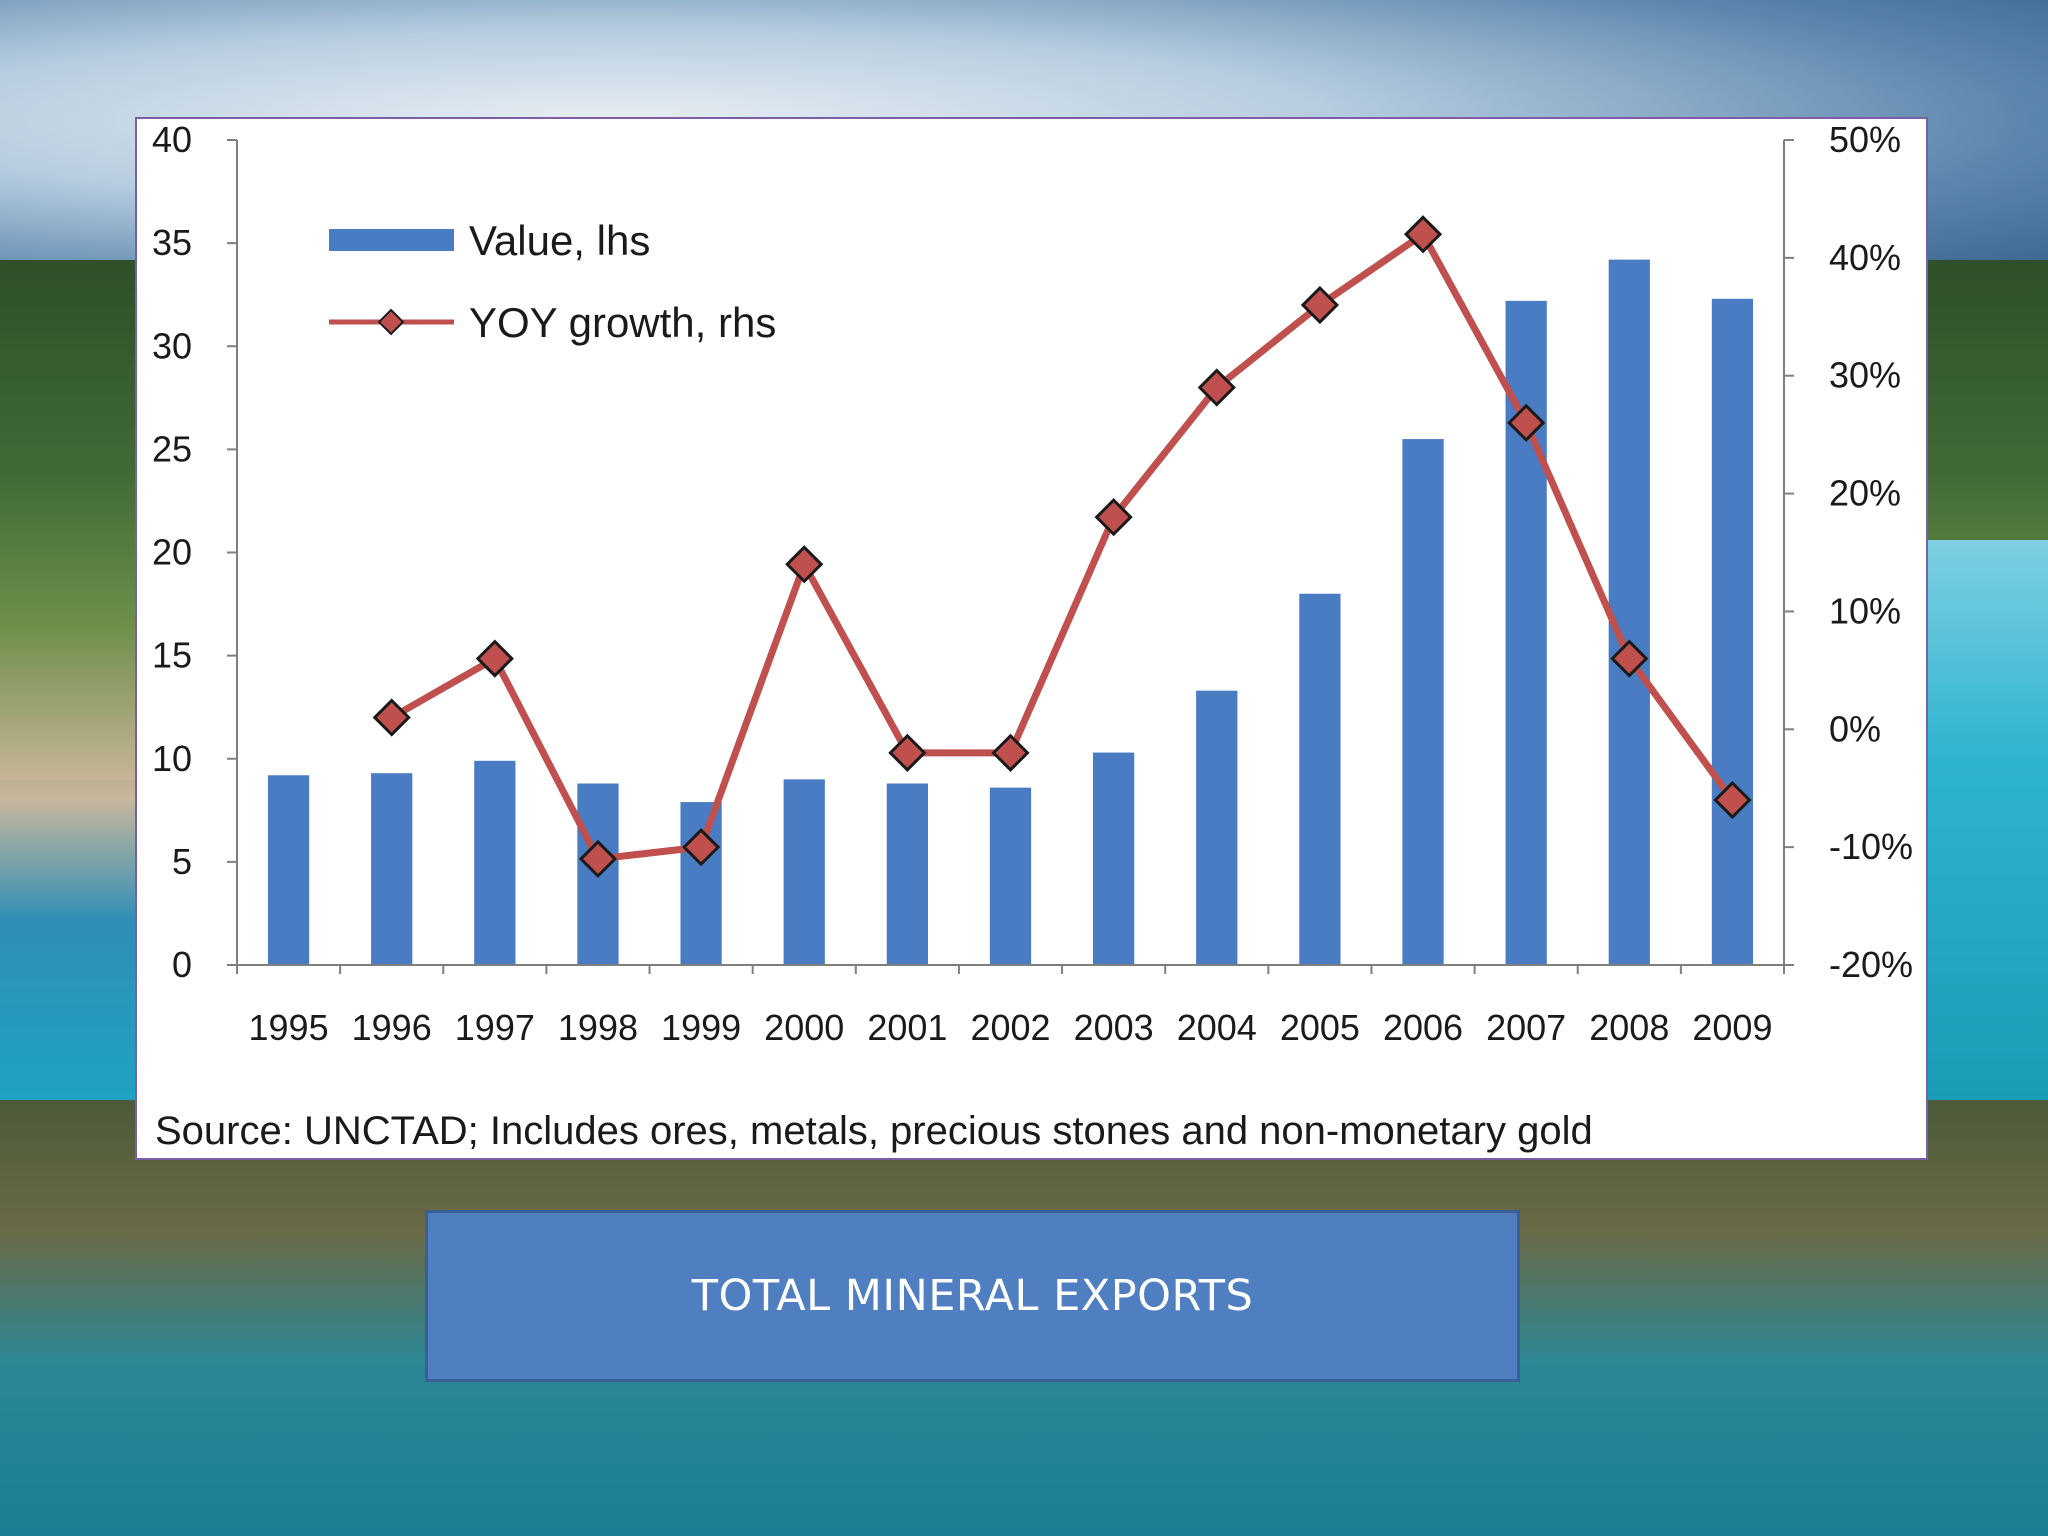  Describe the element at coordinates (1217, 1027) in the screenshot. I see `x-tick-label-2004: 2004` at that location.